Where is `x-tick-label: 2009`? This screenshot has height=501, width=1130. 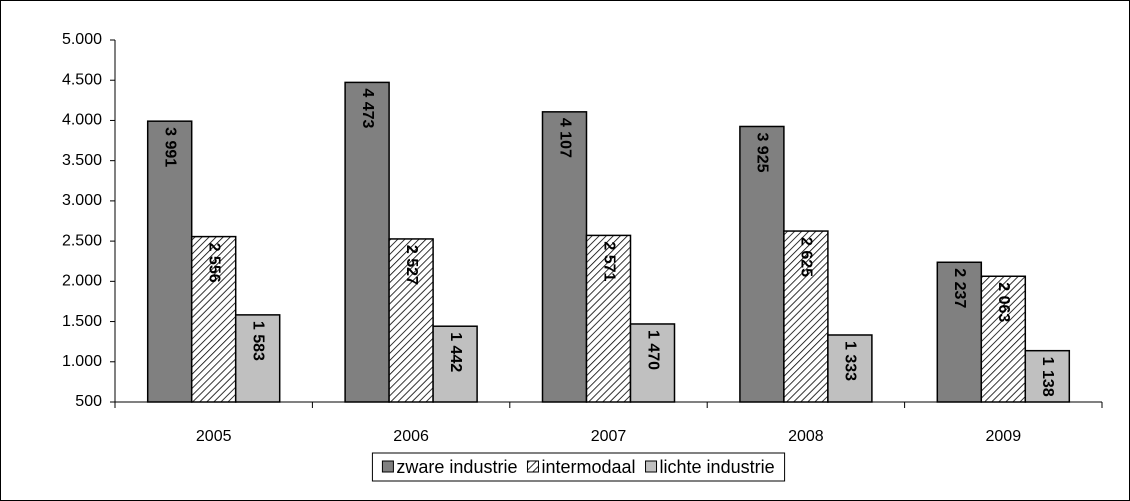 x-tick-label: 2009 is located at coordinates (1004, 436).